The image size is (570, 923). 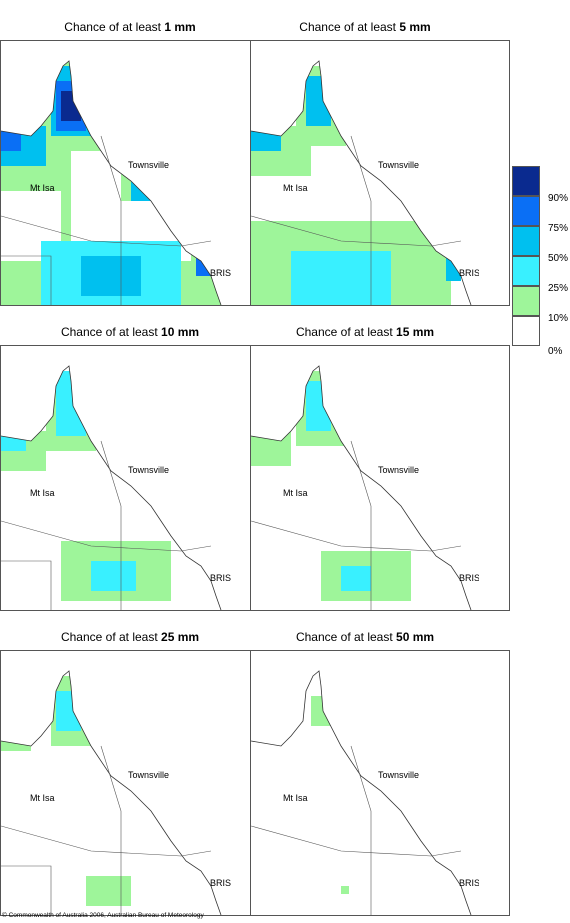 I want to click on panel-title-10mm: Chance of at least 10 mm, so click(x=130, y=332).